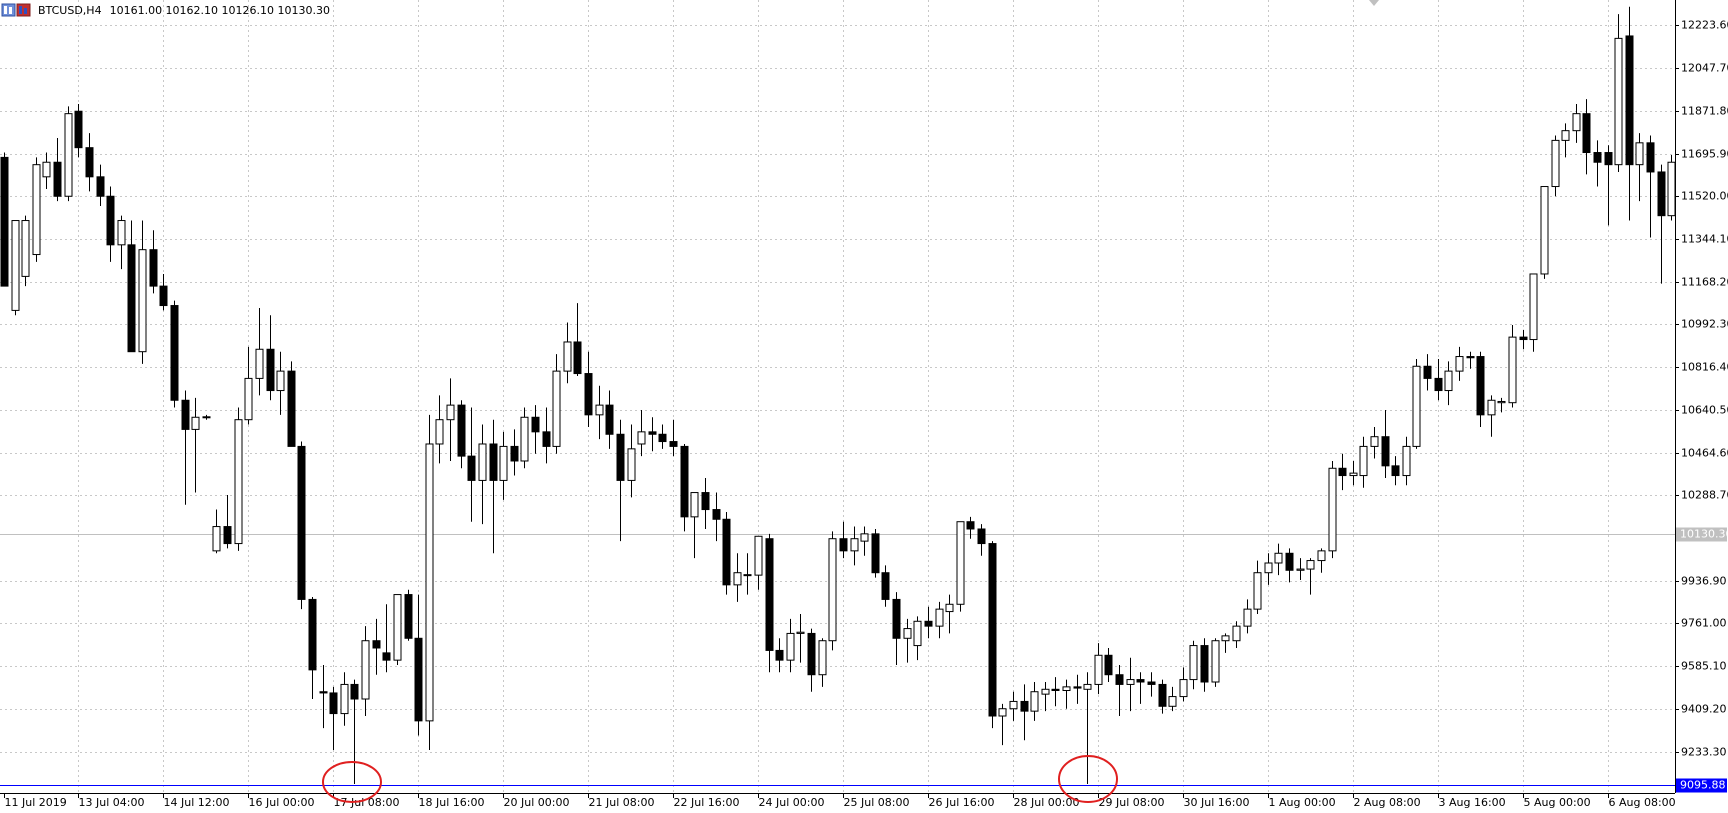  What do you see at coordinates (1704, 666) in the screenshot?
I see `y-tick-label: 9585.10` at bounding box center [1704, 666].